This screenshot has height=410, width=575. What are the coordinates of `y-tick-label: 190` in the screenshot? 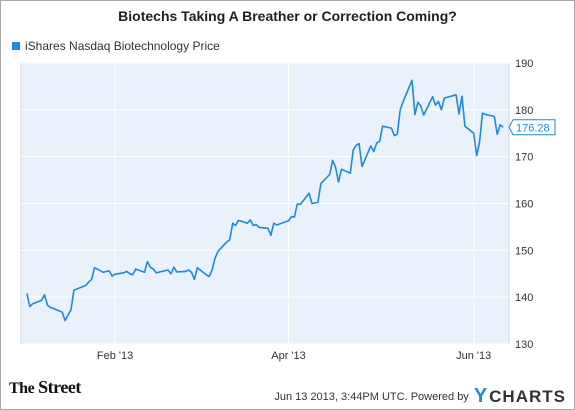 It's located at (524, 64).